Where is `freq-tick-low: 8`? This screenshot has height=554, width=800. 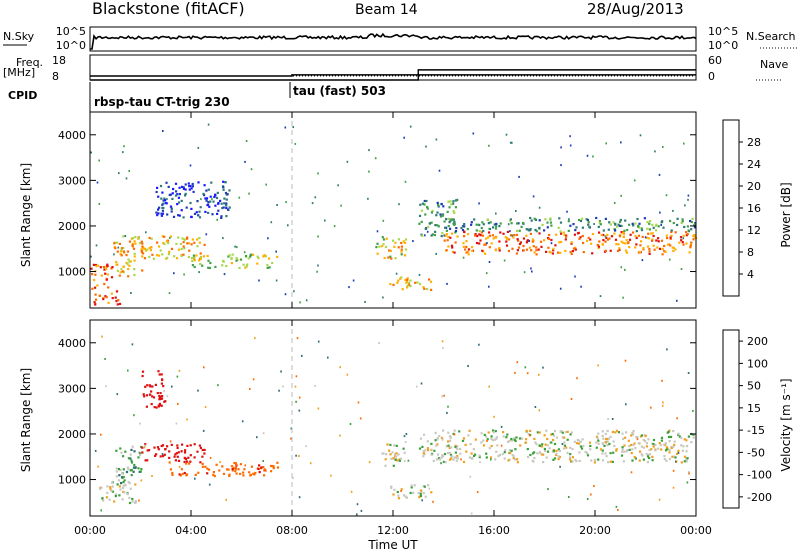
freq-tick-low: 8 is located at coordinates (55, 76).